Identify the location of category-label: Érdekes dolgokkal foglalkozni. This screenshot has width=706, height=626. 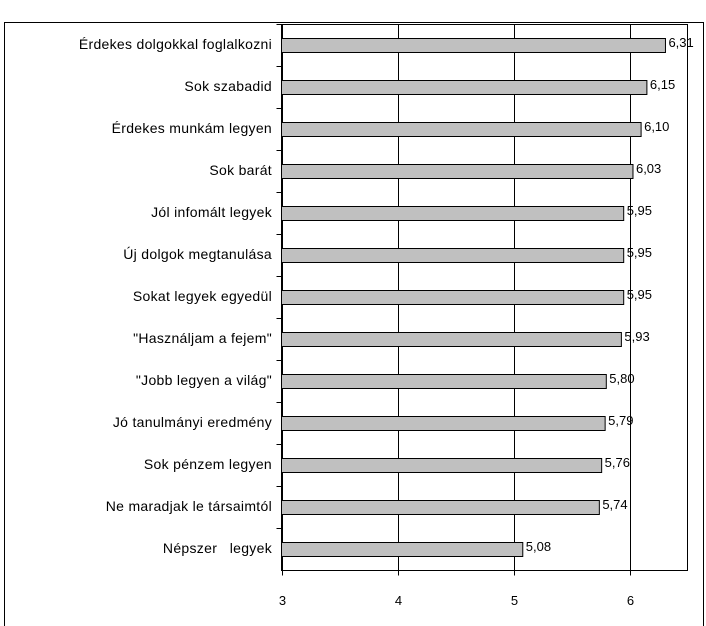
(175, 44).